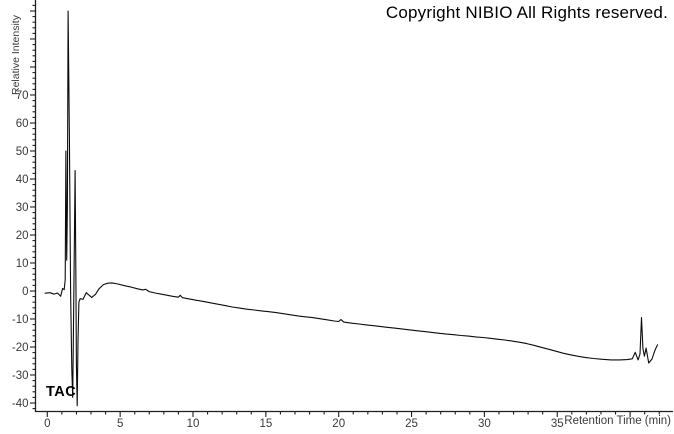 The height and width of the screenshot is (434, 674). What do you see at coordinates (120, 424) in the screenshot?
I see `x-tick-label: 5` at bounding box center [120, 424].